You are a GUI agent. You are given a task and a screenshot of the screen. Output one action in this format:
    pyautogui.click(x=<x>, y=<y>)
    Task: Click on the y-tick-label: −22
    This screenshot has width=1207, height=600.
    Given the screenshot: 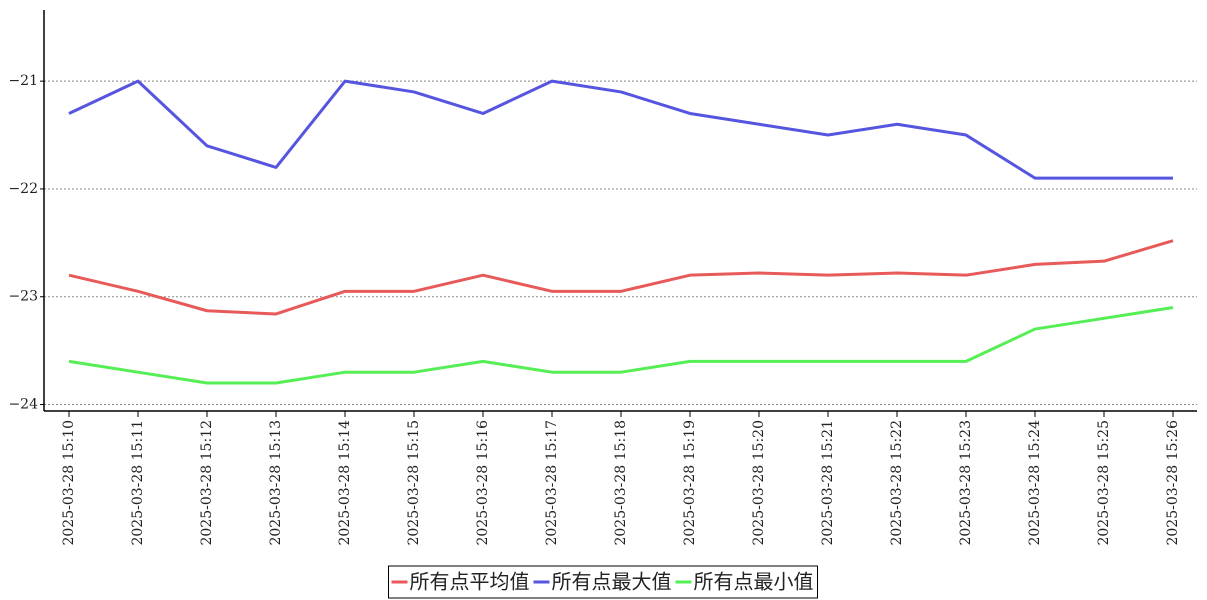 What is the action you would take?
    pyautogui.click(x=23, y=189)
    